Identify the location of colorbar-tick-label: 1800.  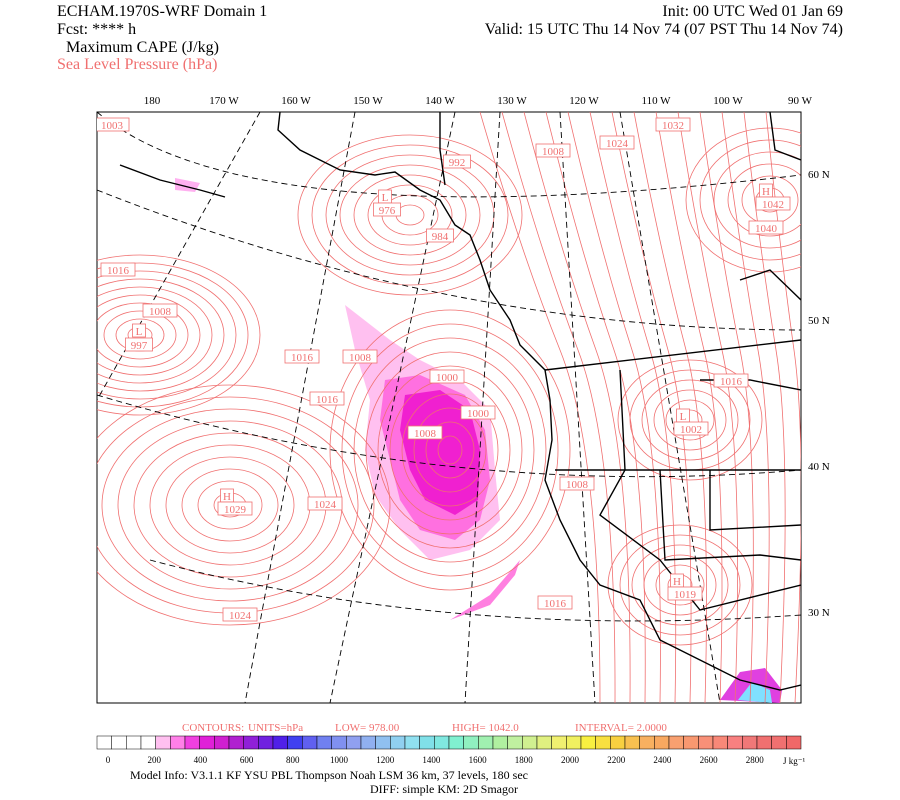
(524, 760).